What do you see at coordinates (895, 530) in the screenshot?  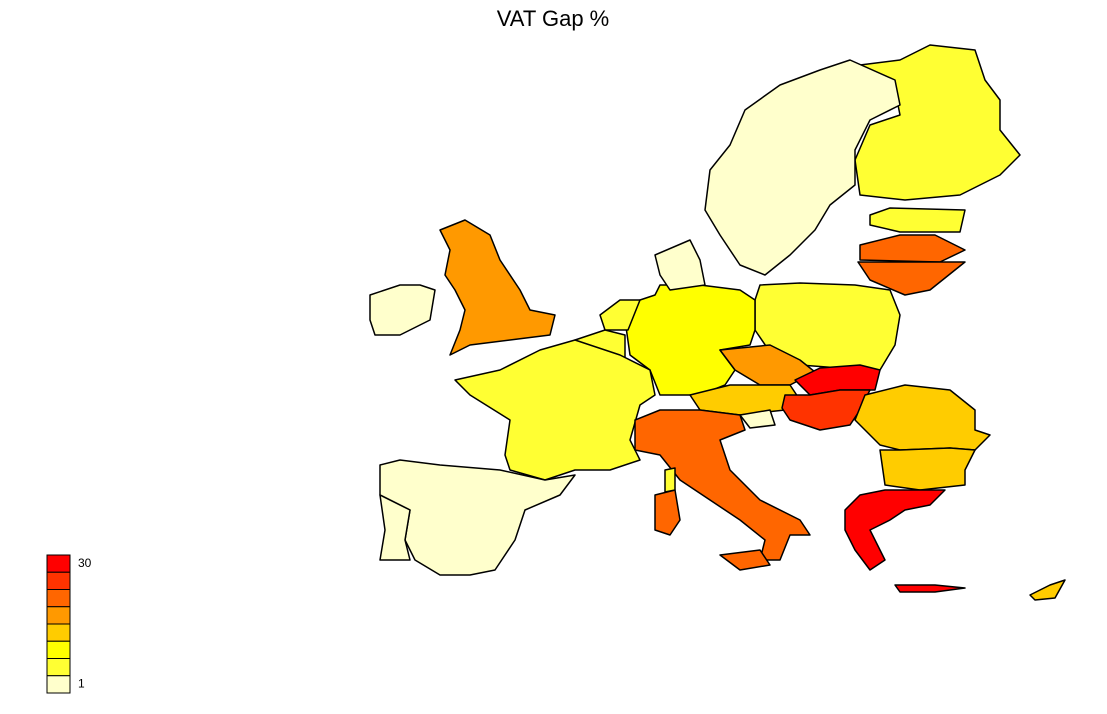 I see `greece` at bounding box center [895, 530].